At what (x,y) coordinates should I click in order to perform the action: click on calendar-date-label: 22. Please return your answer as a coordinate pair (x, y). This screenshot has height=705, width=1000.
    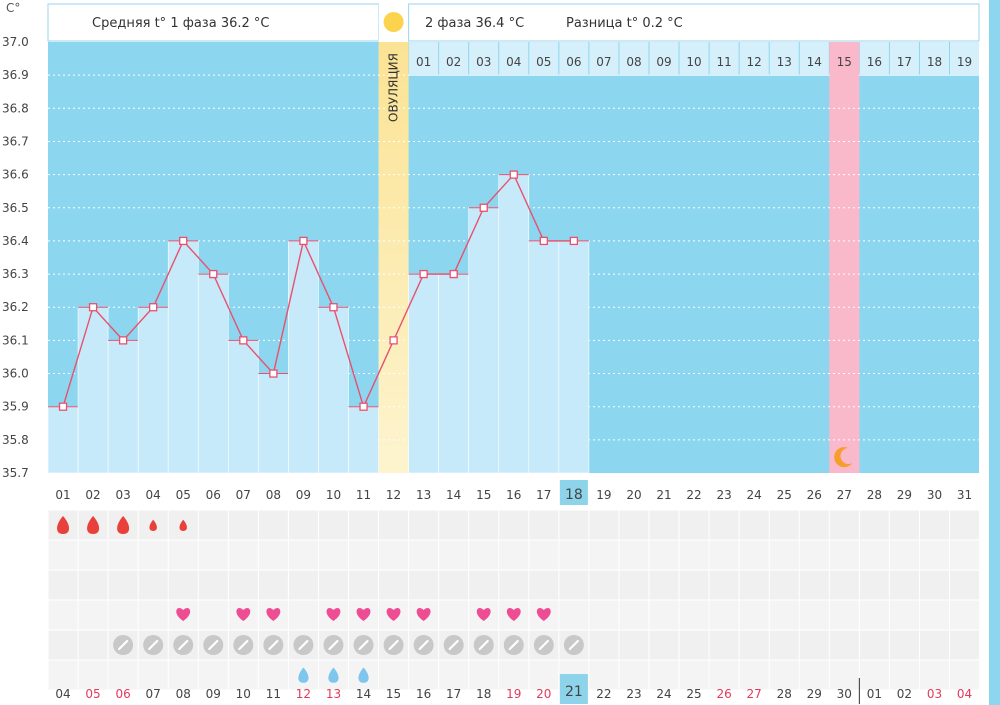
    Looking at the image, I should click on (603, 694).